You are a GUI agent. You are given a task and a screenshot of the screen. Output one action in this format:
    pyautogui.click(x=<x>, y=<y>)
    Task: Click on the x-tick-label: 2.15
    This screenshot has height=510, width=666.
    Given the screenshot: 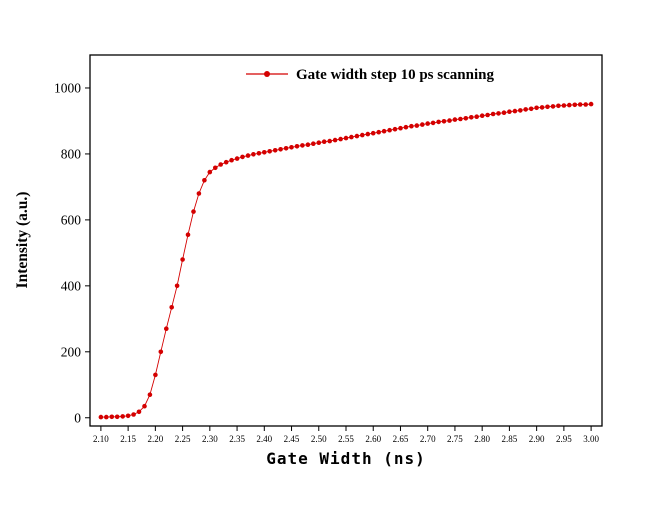 What is the action you would take?
    pyautogui.click(x=128, y=439)
    